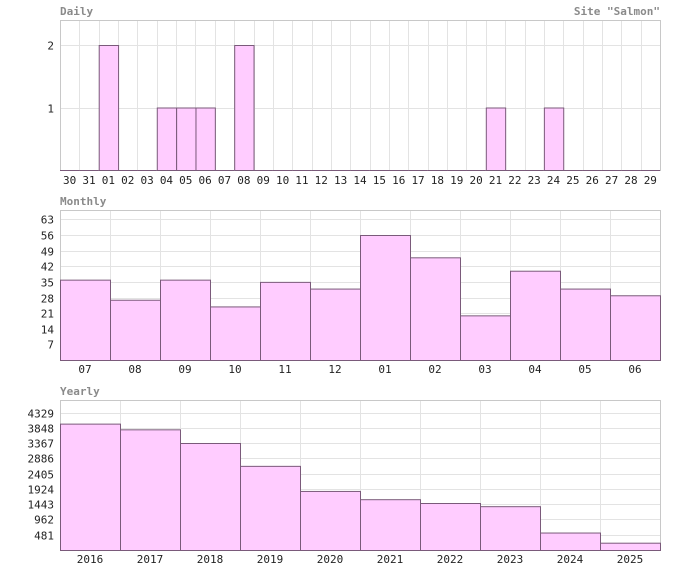 This screenshot has height=570, width=680. What do you see at coordinates (334, 369) in the screenshot?
I see `monthly-x-tick-label: 12` at bounding box center [334, 369].